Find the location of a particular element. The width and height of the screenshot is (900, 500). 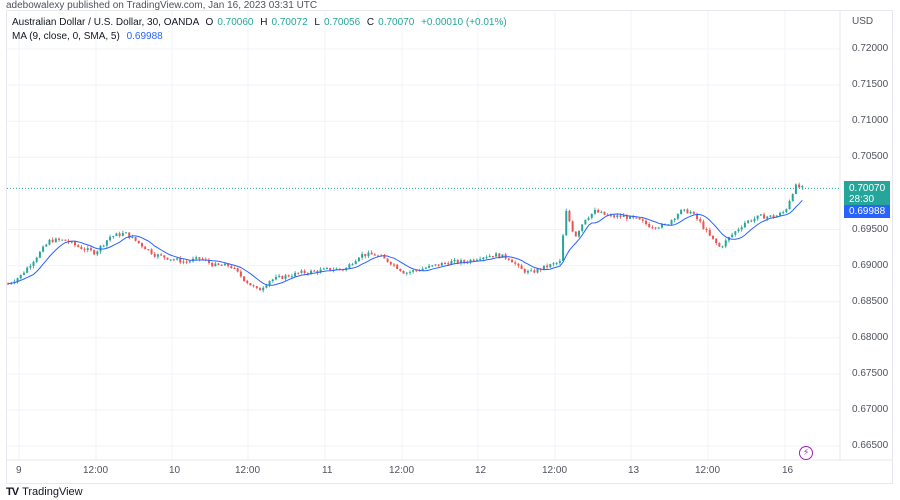

price-tick: 0.71000 is located at coordinates (870, 121).